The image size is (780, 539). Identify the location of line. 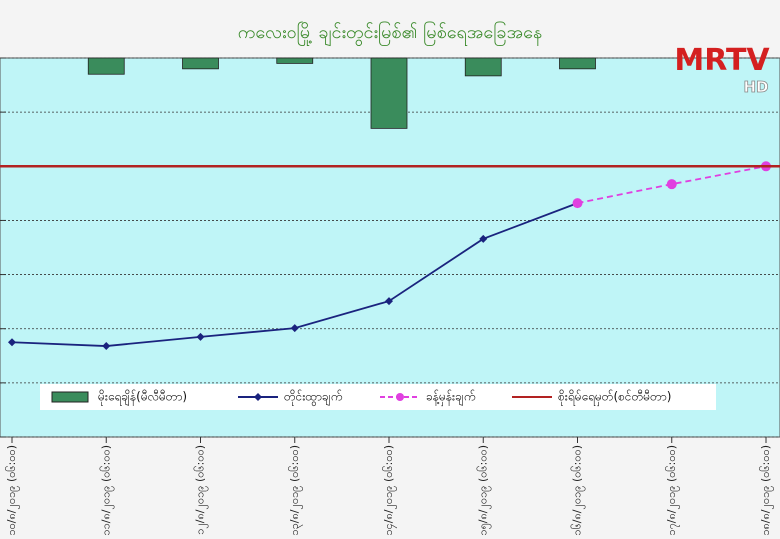
(672, 184).